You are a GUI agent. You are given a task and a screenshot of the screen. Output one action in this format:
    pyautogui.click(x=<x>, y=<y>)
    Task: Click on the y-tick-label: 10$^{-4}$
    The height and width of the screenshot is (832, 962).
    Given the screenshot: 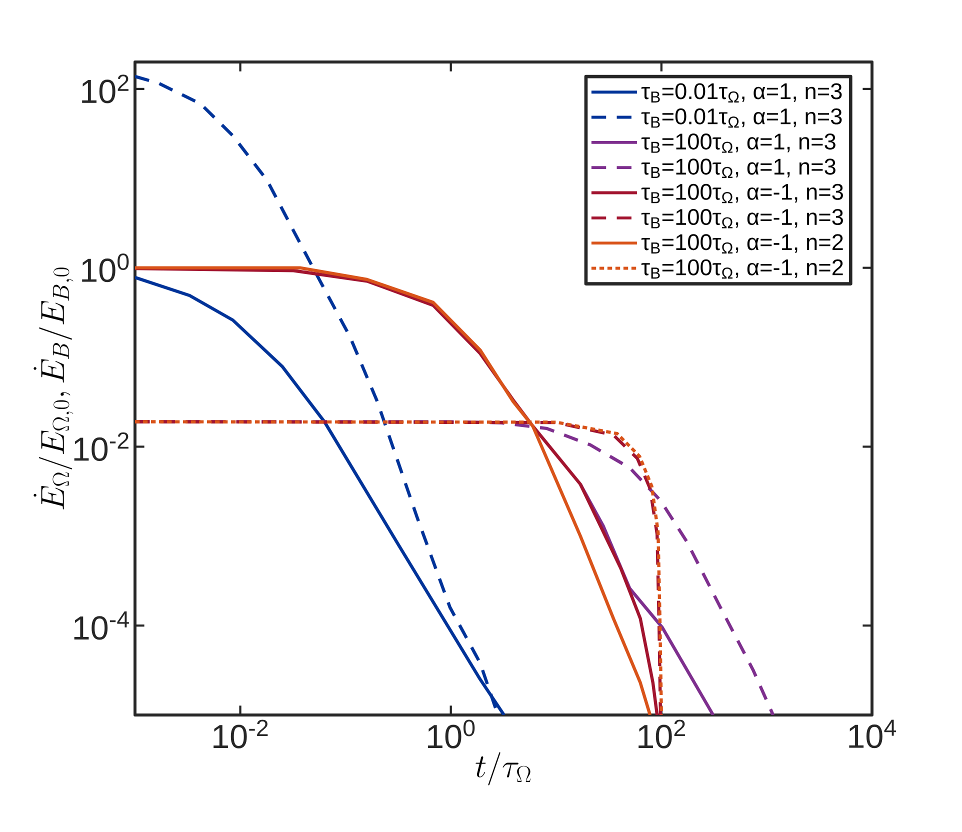 What is the action you would take?
    pyautogui.click(x=101, y=625)
    